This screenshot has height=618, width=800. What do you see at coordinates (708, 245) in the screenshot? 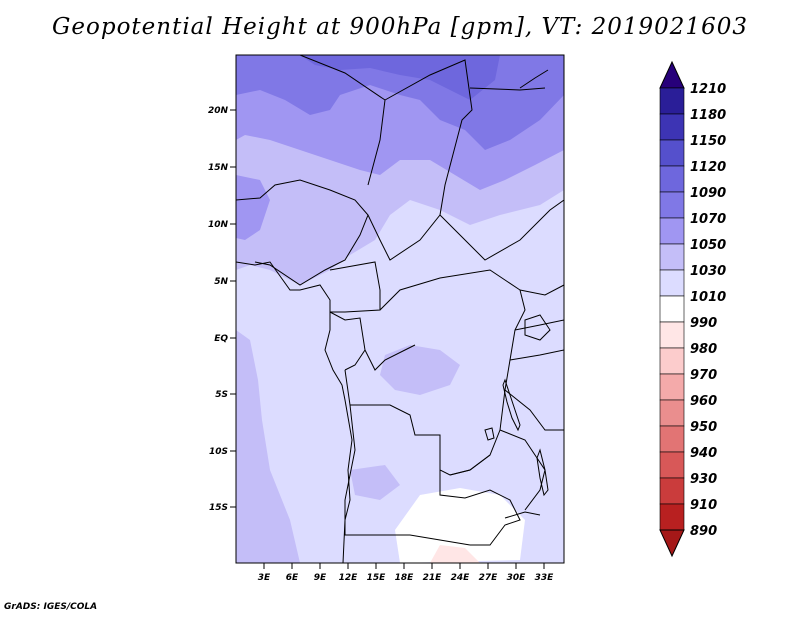
I see `colorbar-level-label: 1050` at bounding box center [708, 245].